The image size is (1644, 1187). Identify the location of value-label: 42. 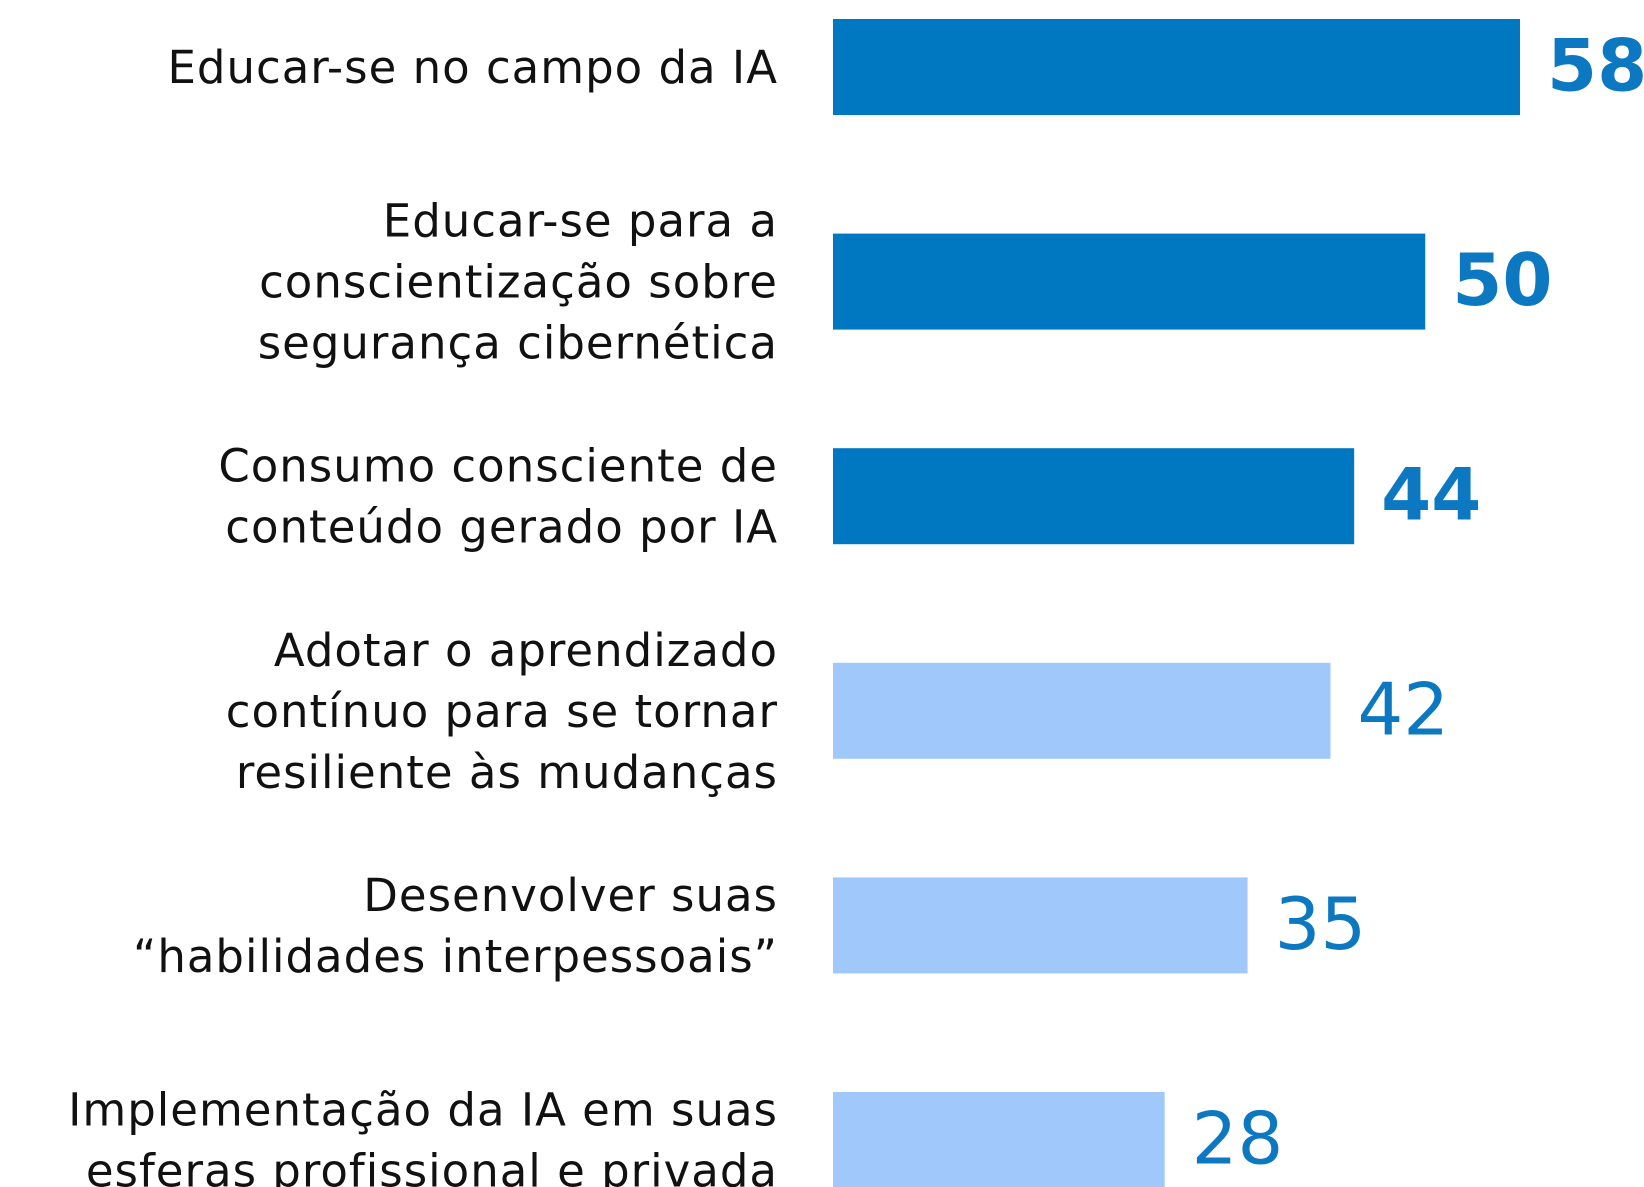
(1403, 709).